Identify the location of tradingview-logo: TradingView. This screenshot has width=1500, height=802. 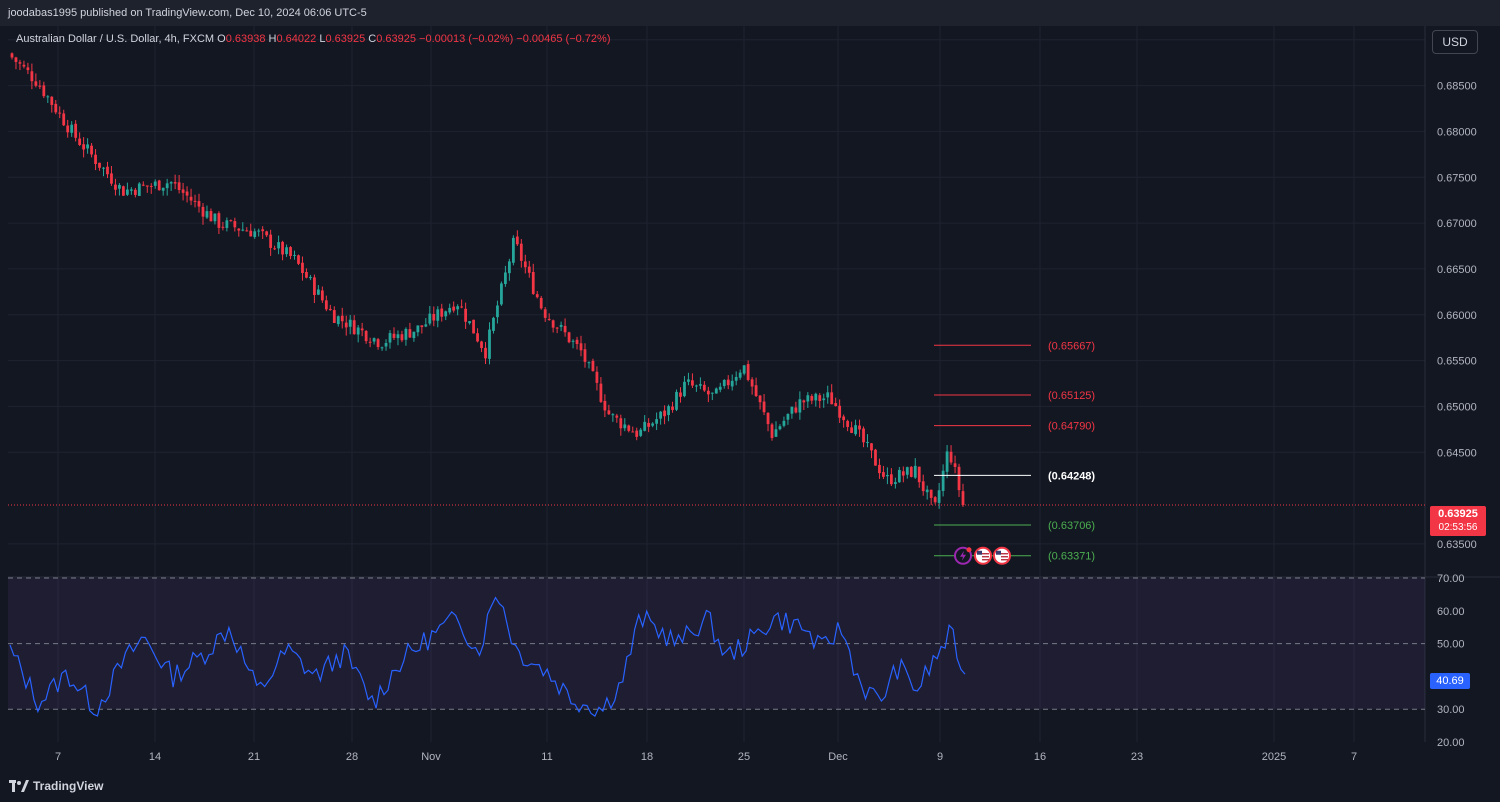
(56, 786).